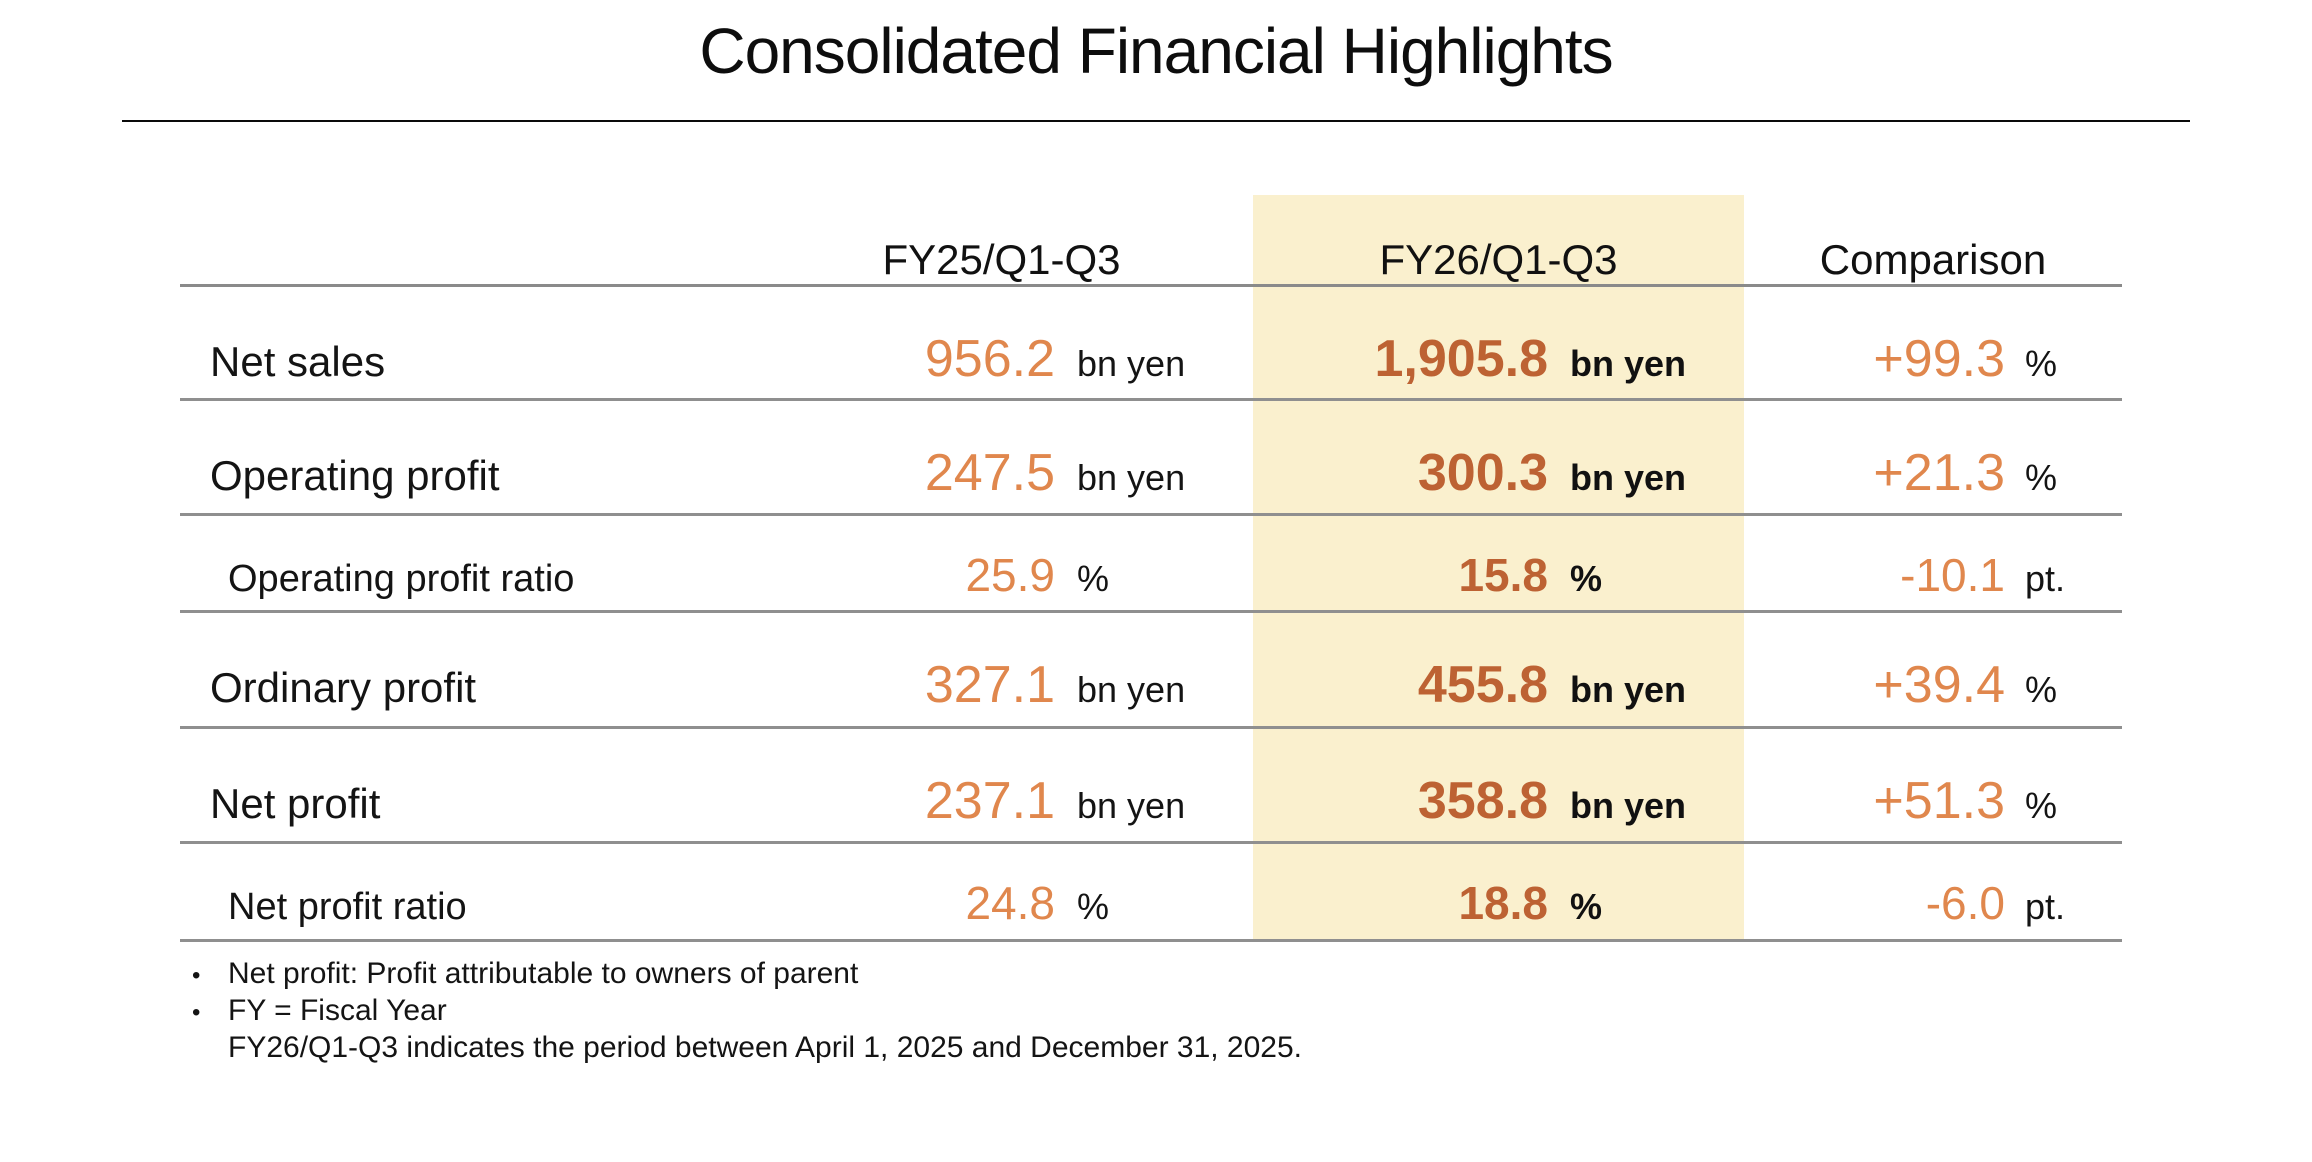 This screenshot has height=1162, width=2312. What do you see at coordinates (295, 803) in the screenshot?
I see `row-label: Net profit` at bounding box center [295, 803].